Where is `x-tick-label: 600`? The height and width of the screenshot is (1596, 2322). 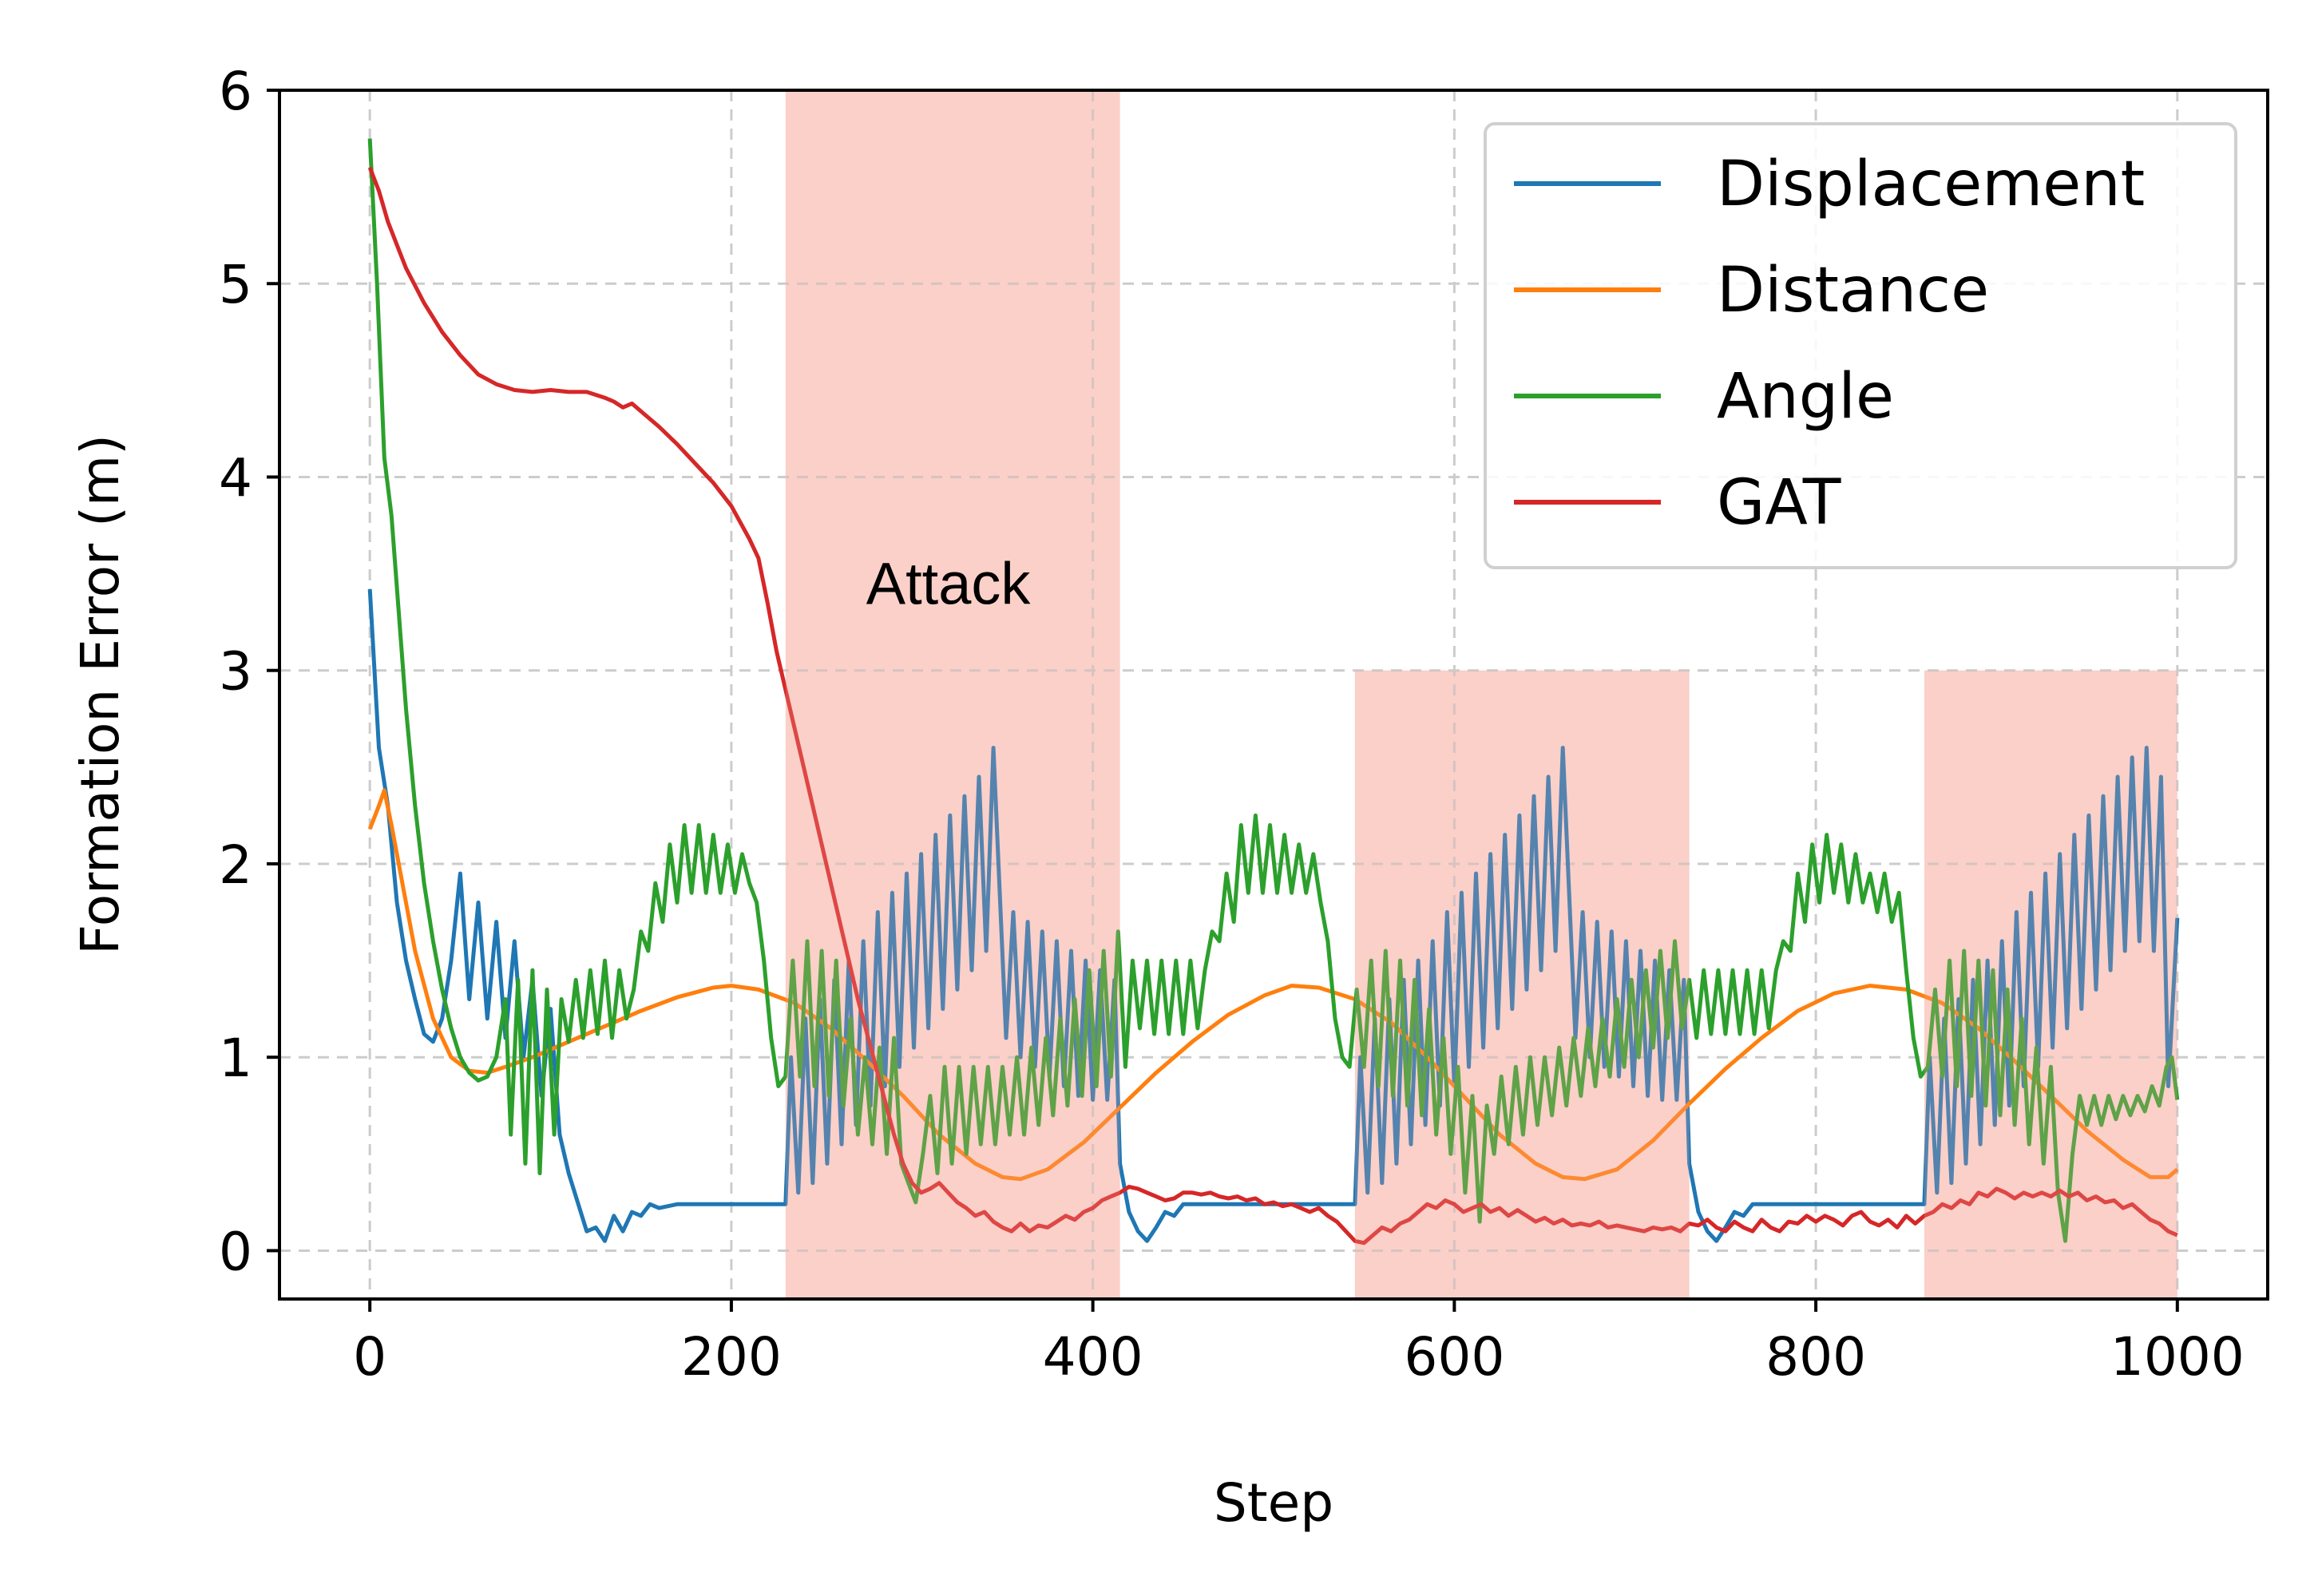
x-tick-label: 600 is located at coordinates (1454, 1357).